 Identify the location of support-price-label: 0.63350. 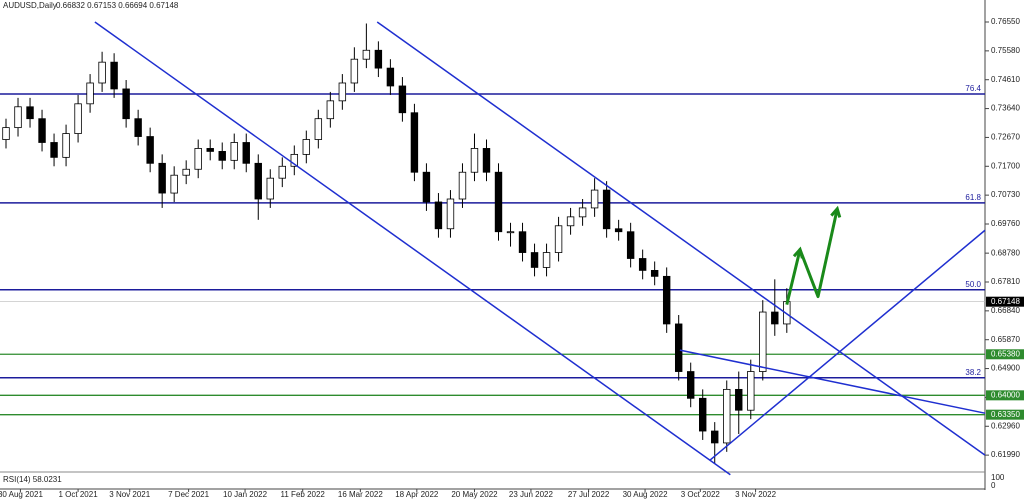
(1005, 414).